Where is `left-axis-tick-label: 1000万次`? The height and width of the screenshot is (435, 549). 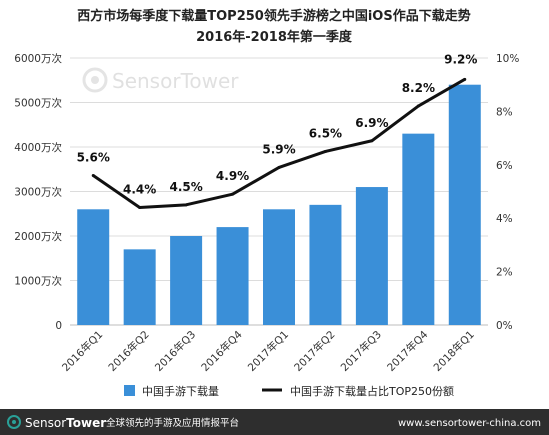
left-axis-tick-label: 1000万次 is located at coordinates (38, 281).